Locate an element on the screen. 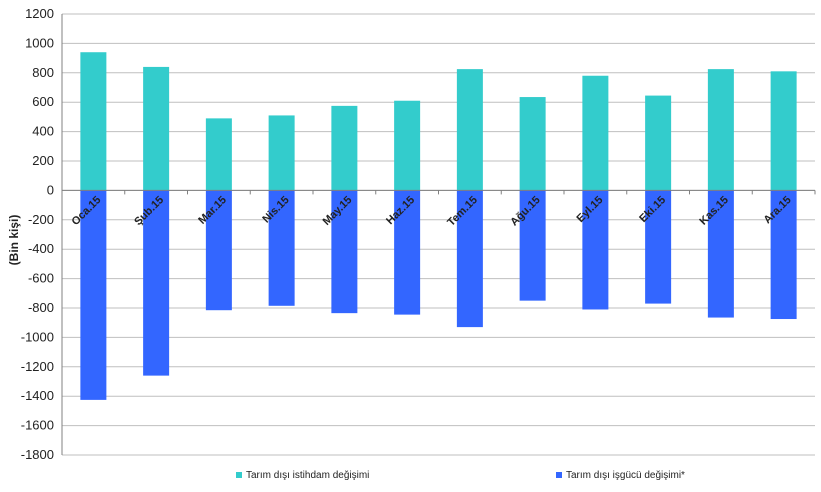 Image resolution: width=821 pixels, height=492 pixels. y-tick-label: 400 is located at coordinates (43, 131).